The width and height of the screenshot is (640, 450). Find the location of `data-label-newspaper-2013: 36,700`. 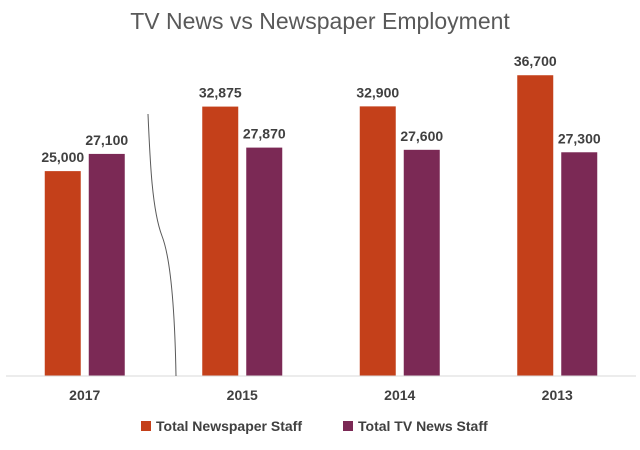

data-label-newspaper-2013: 36,700 is located at coordinates (535, 61).